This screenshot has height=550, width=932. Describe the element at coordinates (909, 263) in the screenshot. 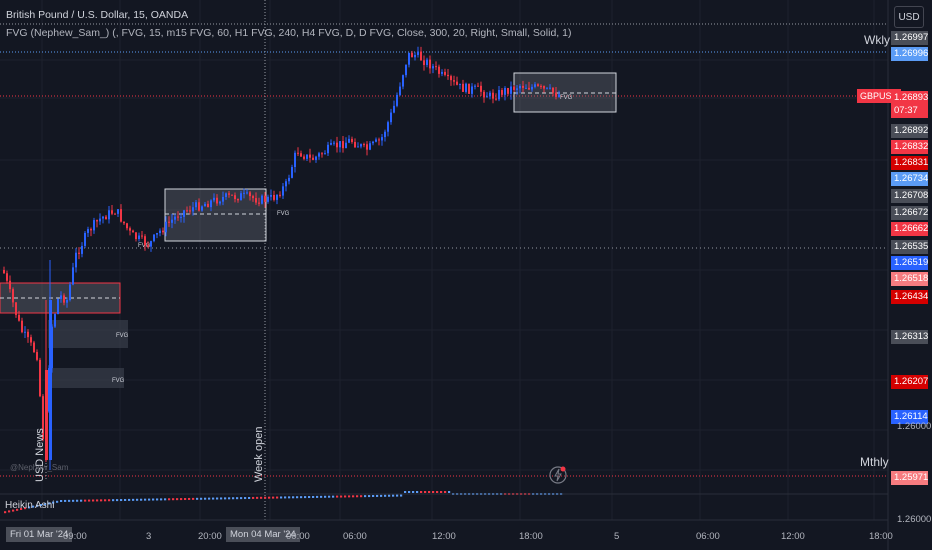

I see `price-label: 1.26519` at that location.